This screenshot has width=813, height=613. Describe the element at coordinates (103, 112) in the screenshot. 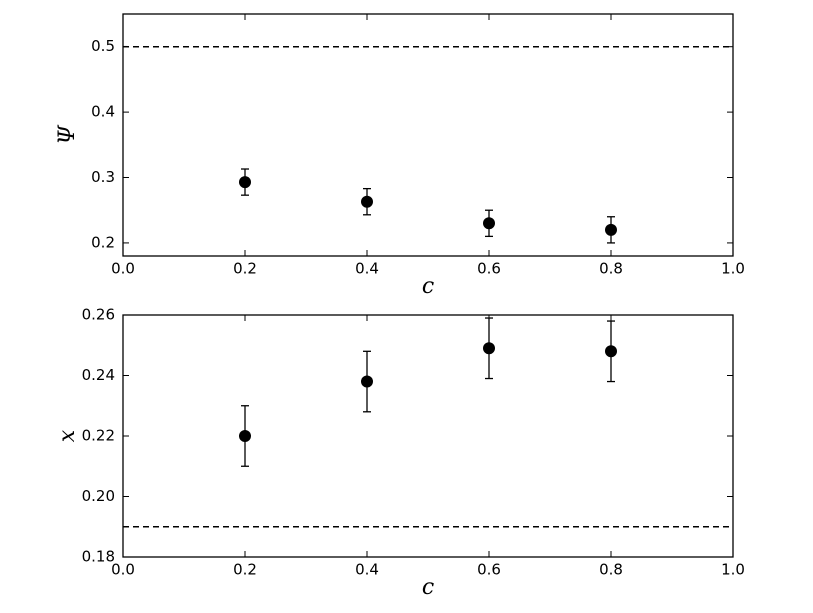

I see `y-tick-label: 0.4` at that location.